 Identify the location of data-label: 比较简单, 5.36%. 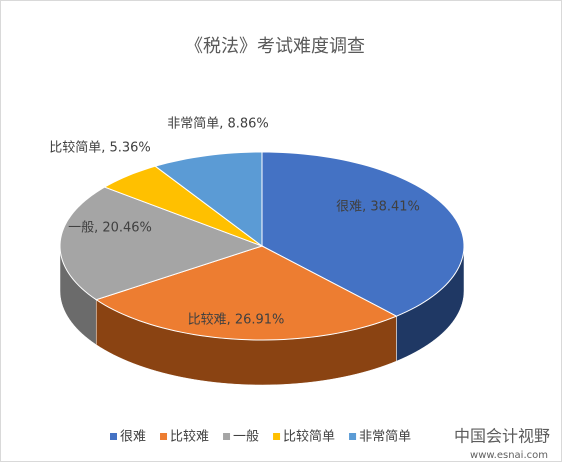
(100, 148).